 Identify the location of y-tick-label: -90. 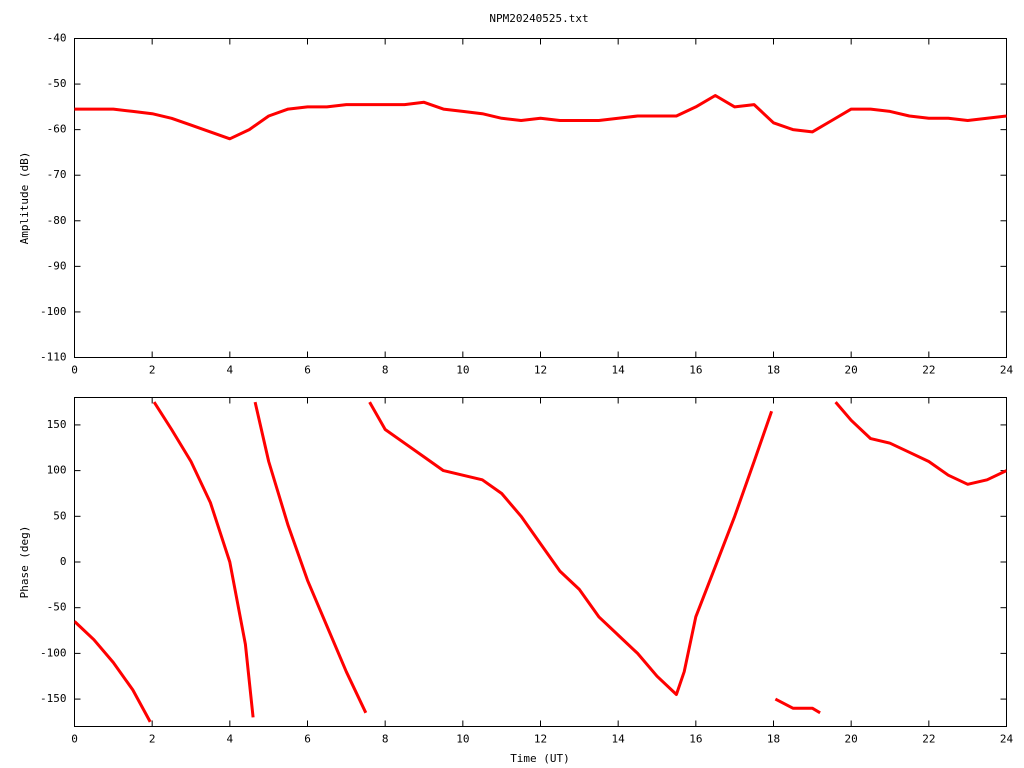
(57, 265).